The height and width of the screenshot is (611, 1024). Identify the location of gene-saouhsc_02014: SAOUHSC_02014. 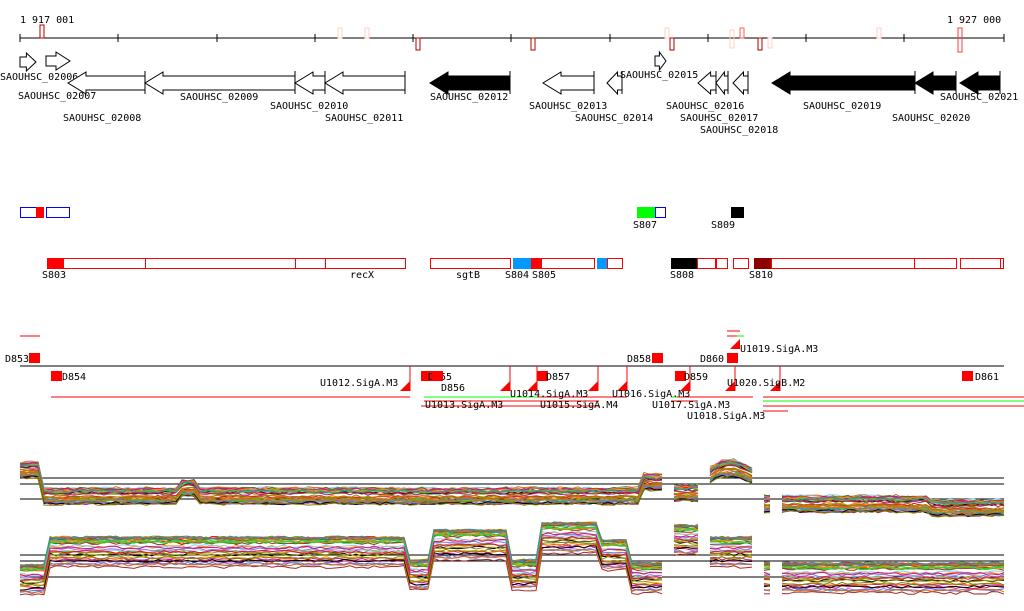
(614, 97).